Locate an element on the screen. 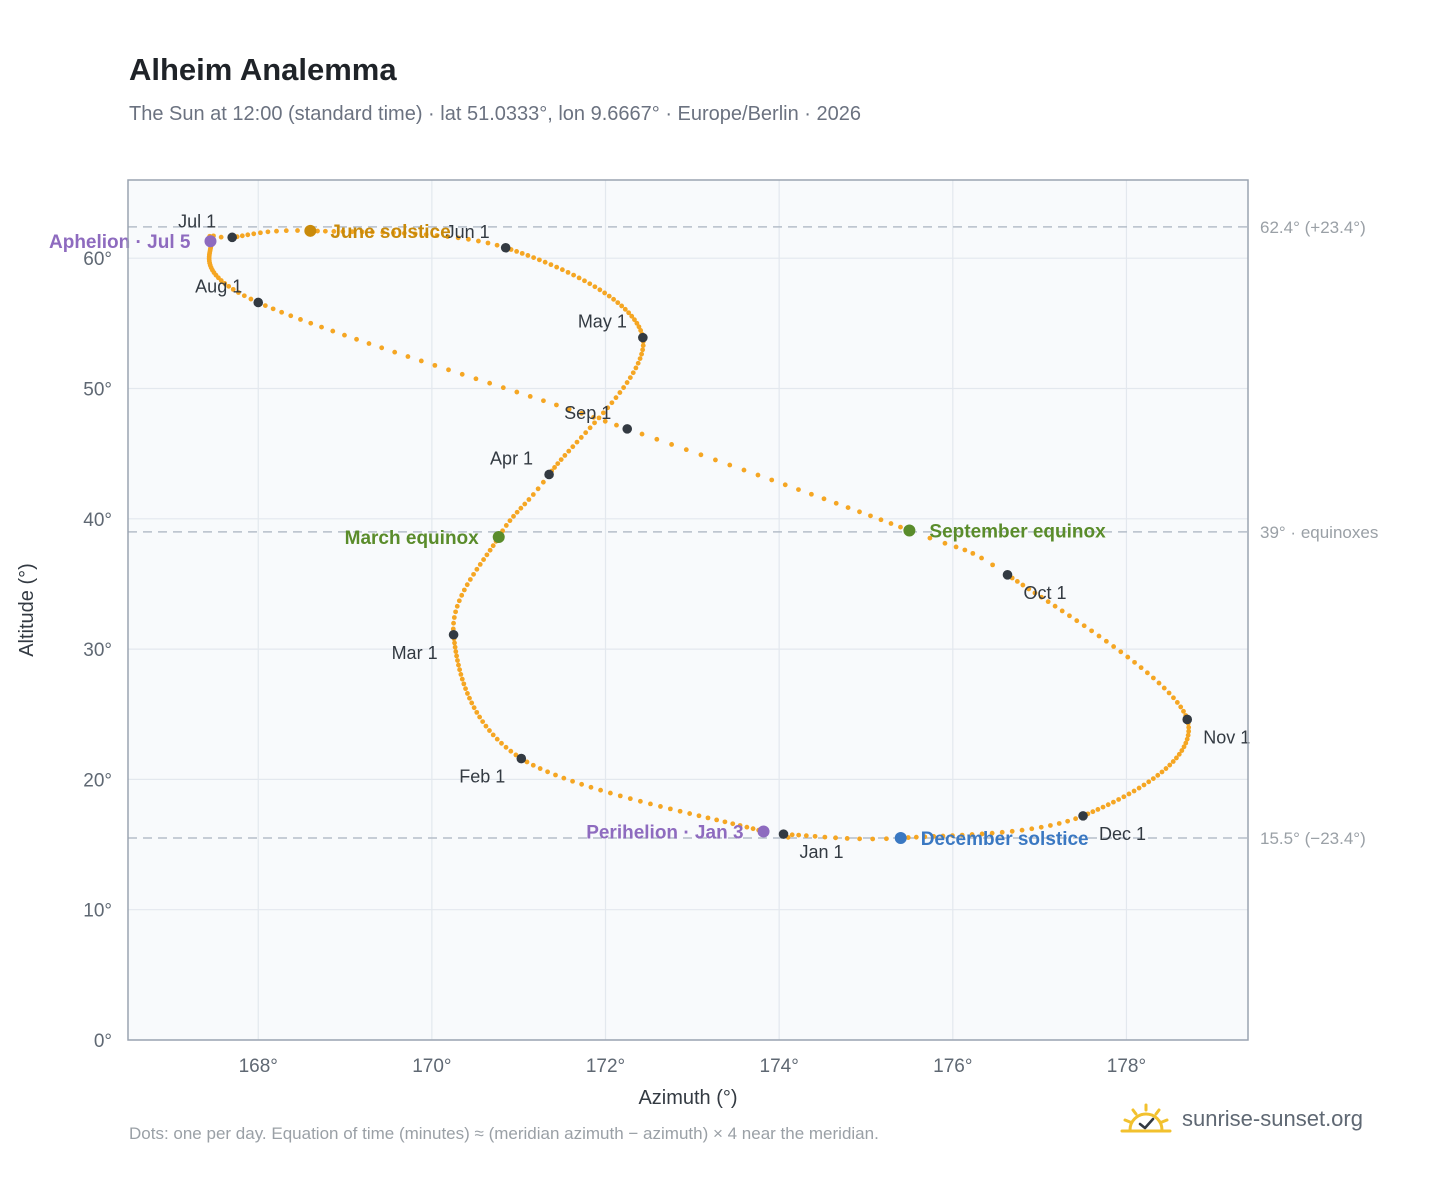 This screenshot has height=1188, width=1448. month-marker-label: Feb 1 is located at coordinates (482, 777).